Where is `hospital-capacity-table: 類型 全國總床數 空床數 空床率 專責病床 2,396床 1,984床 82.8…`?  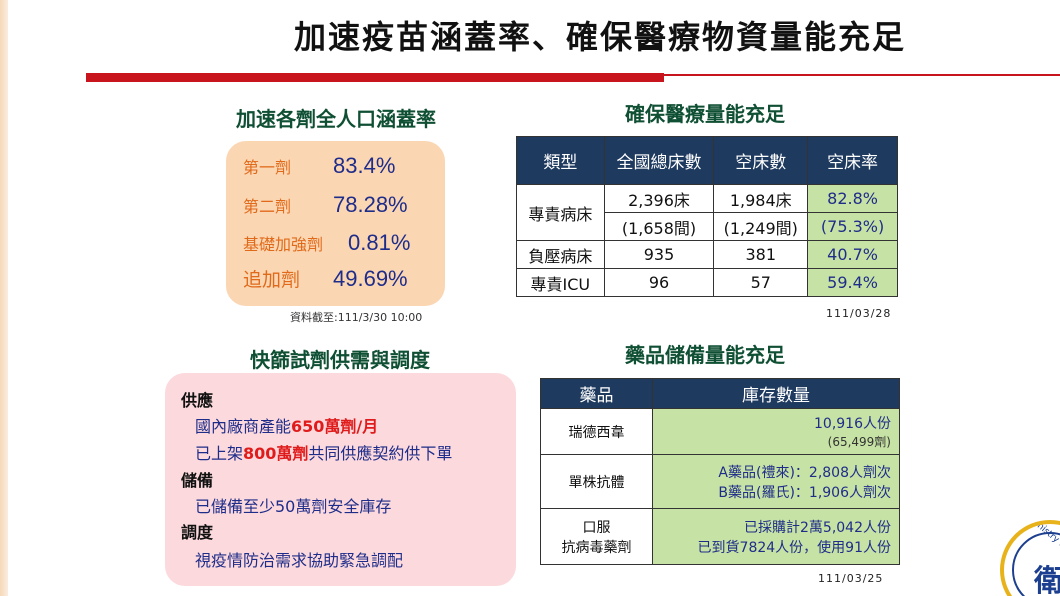 hospital-capacity-table: 類型 全國總床數 空床數 空床率 專責病床 2,396床 1,984床 82.8… is located at coordinates (707, 216).